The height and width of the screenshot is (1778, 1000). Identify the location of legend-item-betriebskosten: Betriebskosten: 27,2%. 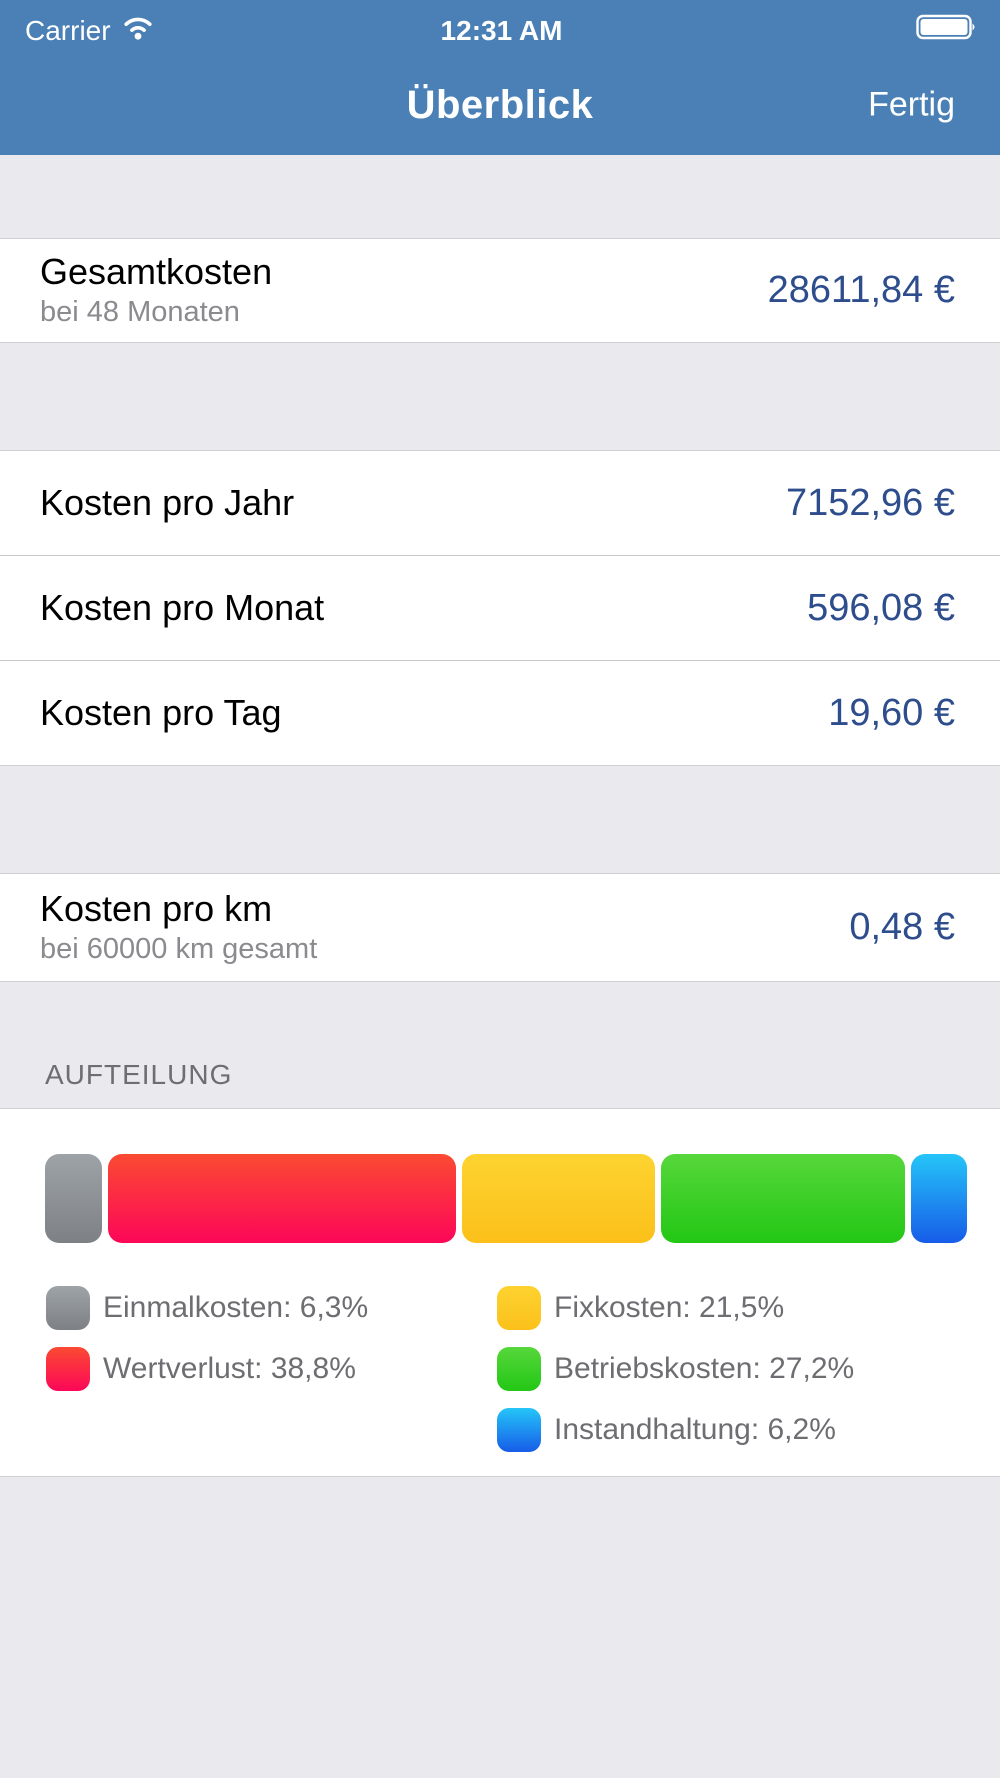
(732, 1369).